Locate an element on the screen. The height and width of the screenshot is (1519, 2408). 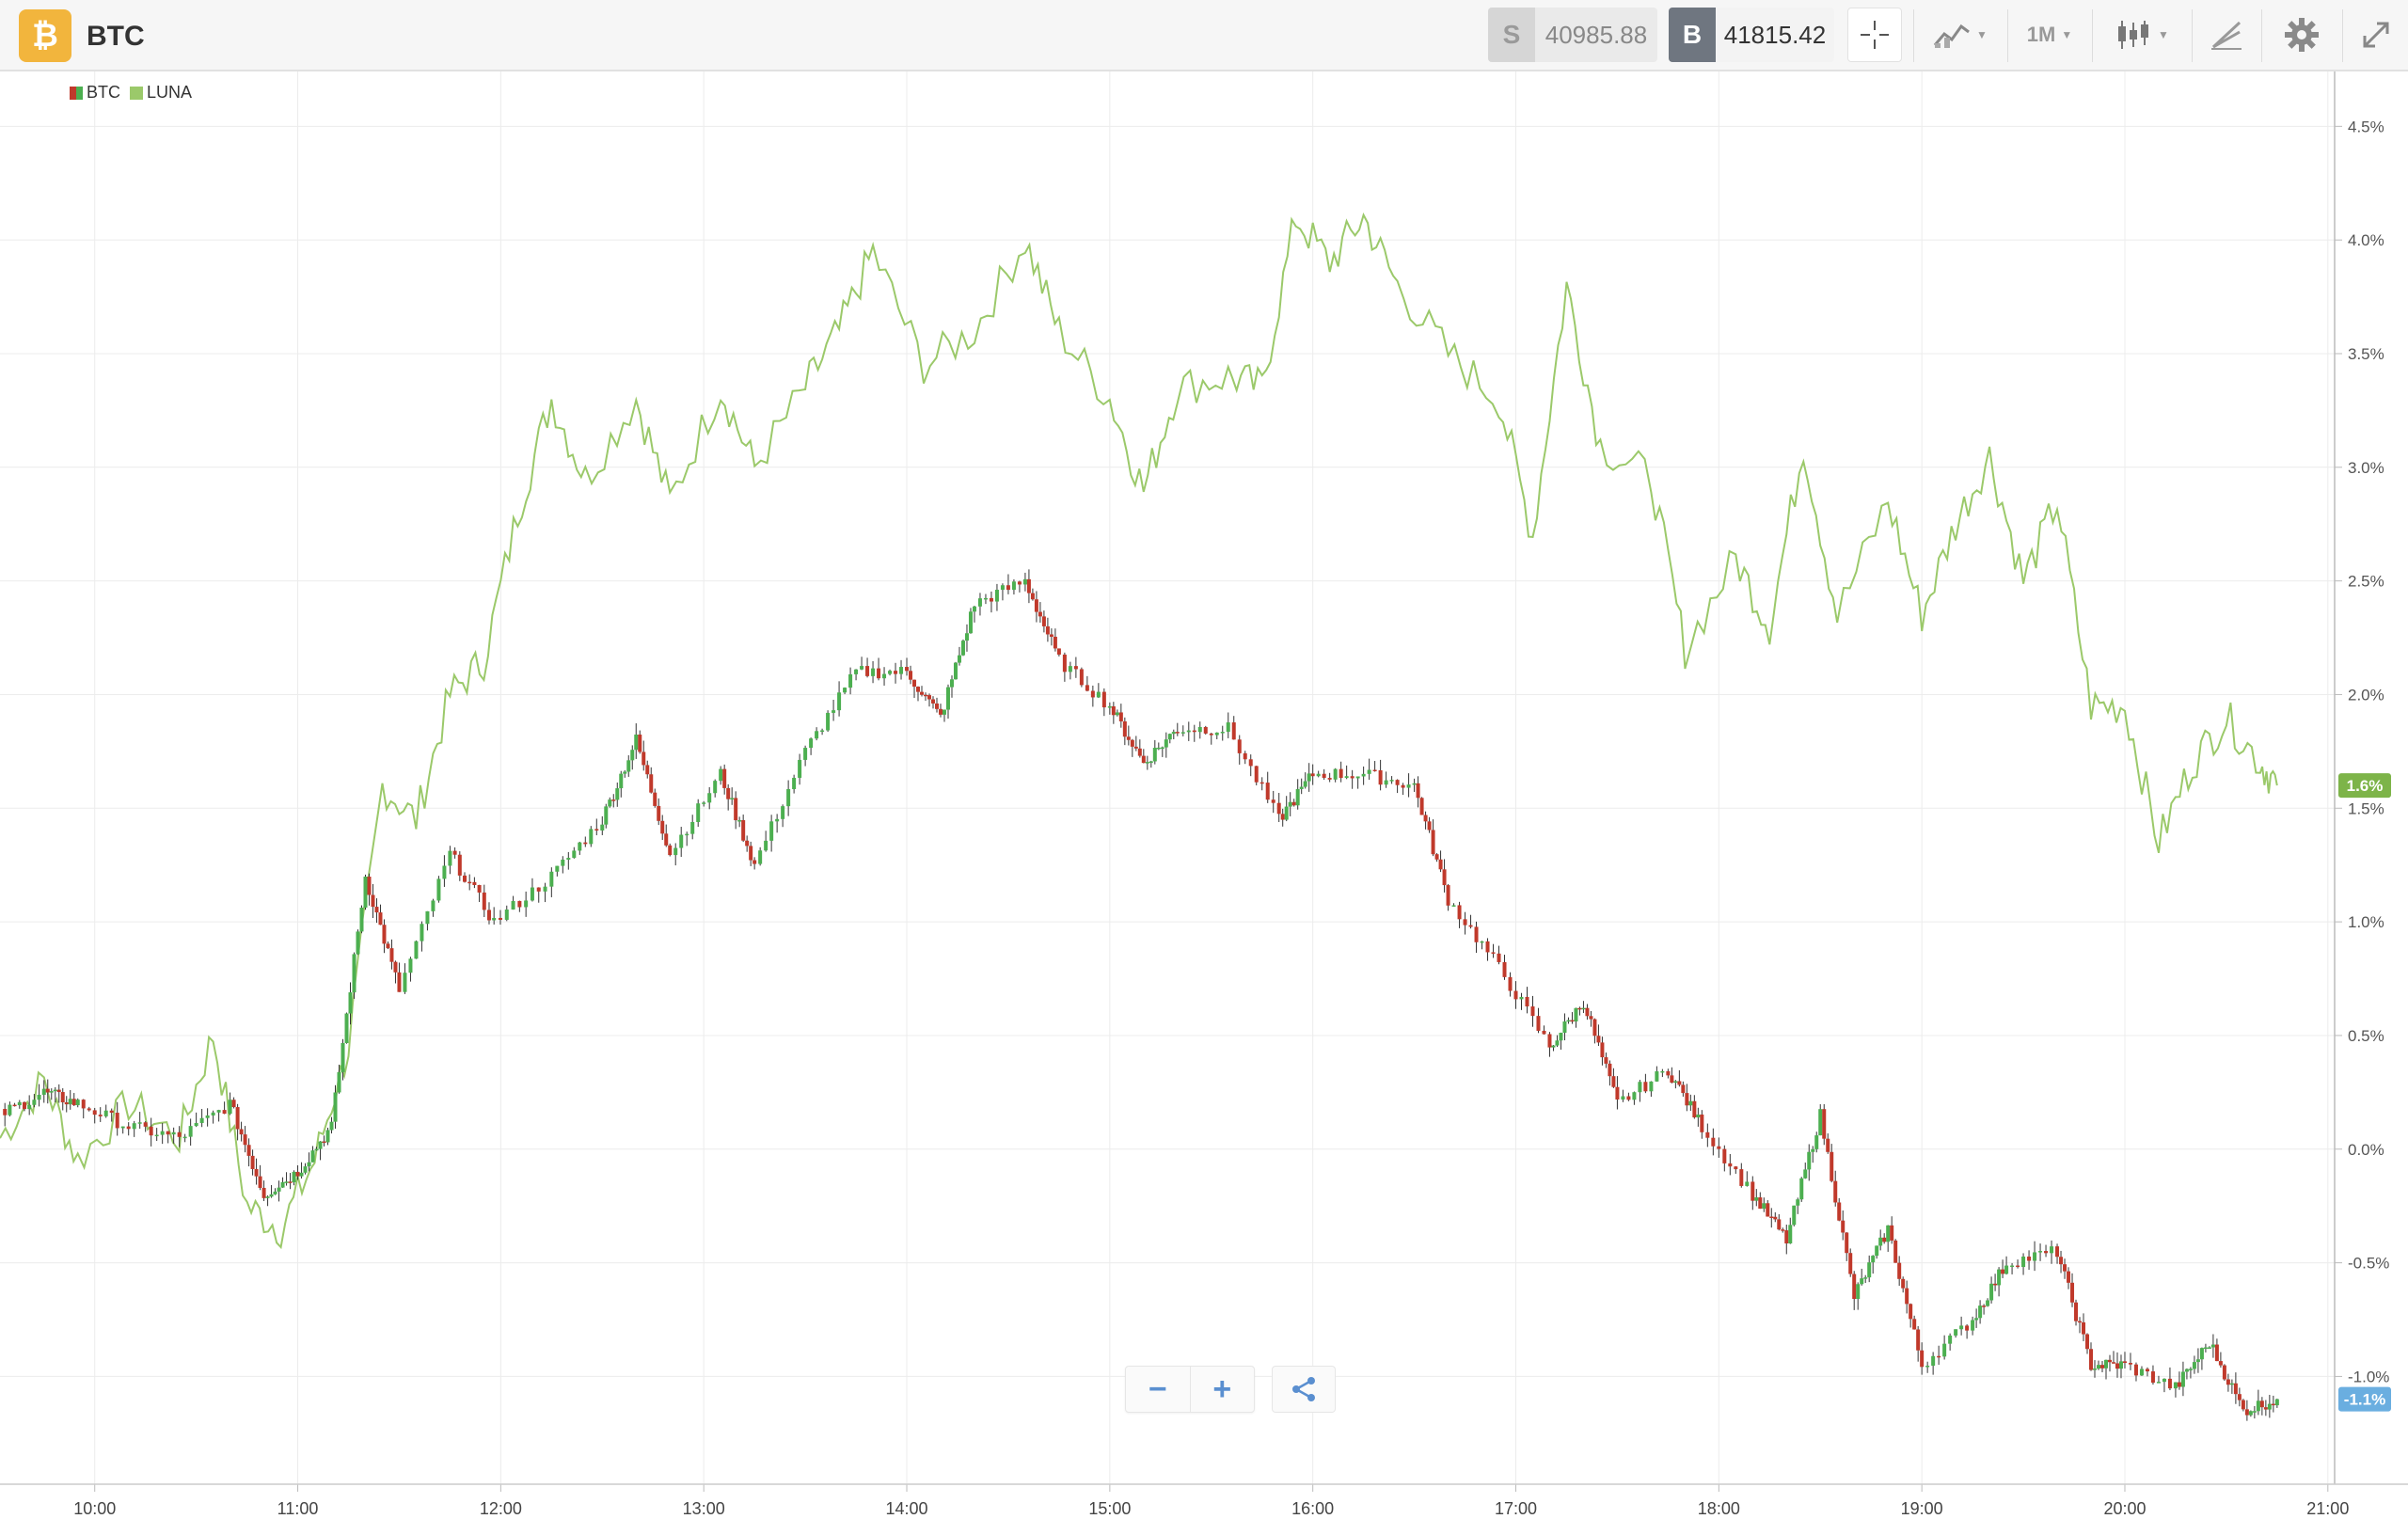
y-tick-label: -0.5% is located at coordinates (2368, 1264).